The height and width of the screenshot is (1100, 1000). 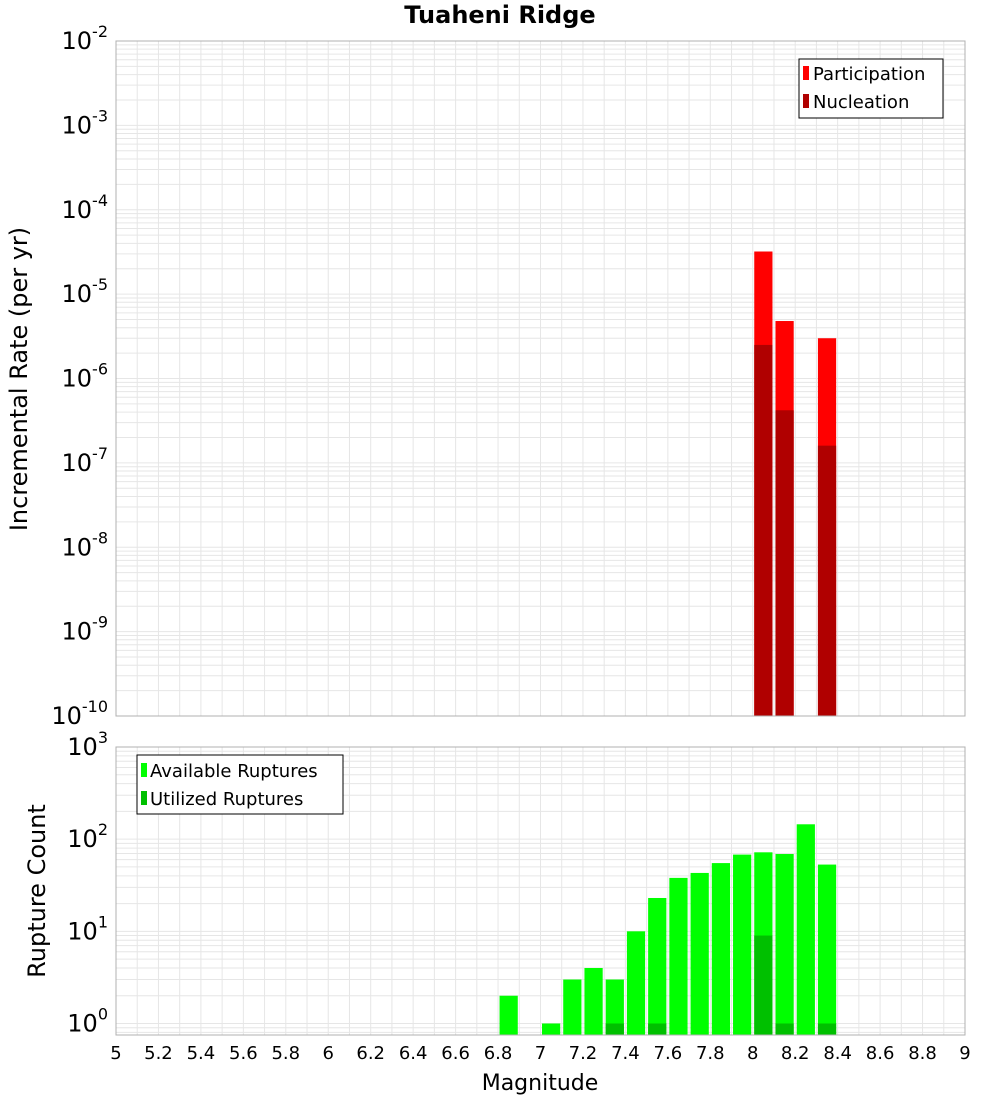 I want to click on top-y-tick-label: 10⁻¹⁰, so click(x=79, y=713).